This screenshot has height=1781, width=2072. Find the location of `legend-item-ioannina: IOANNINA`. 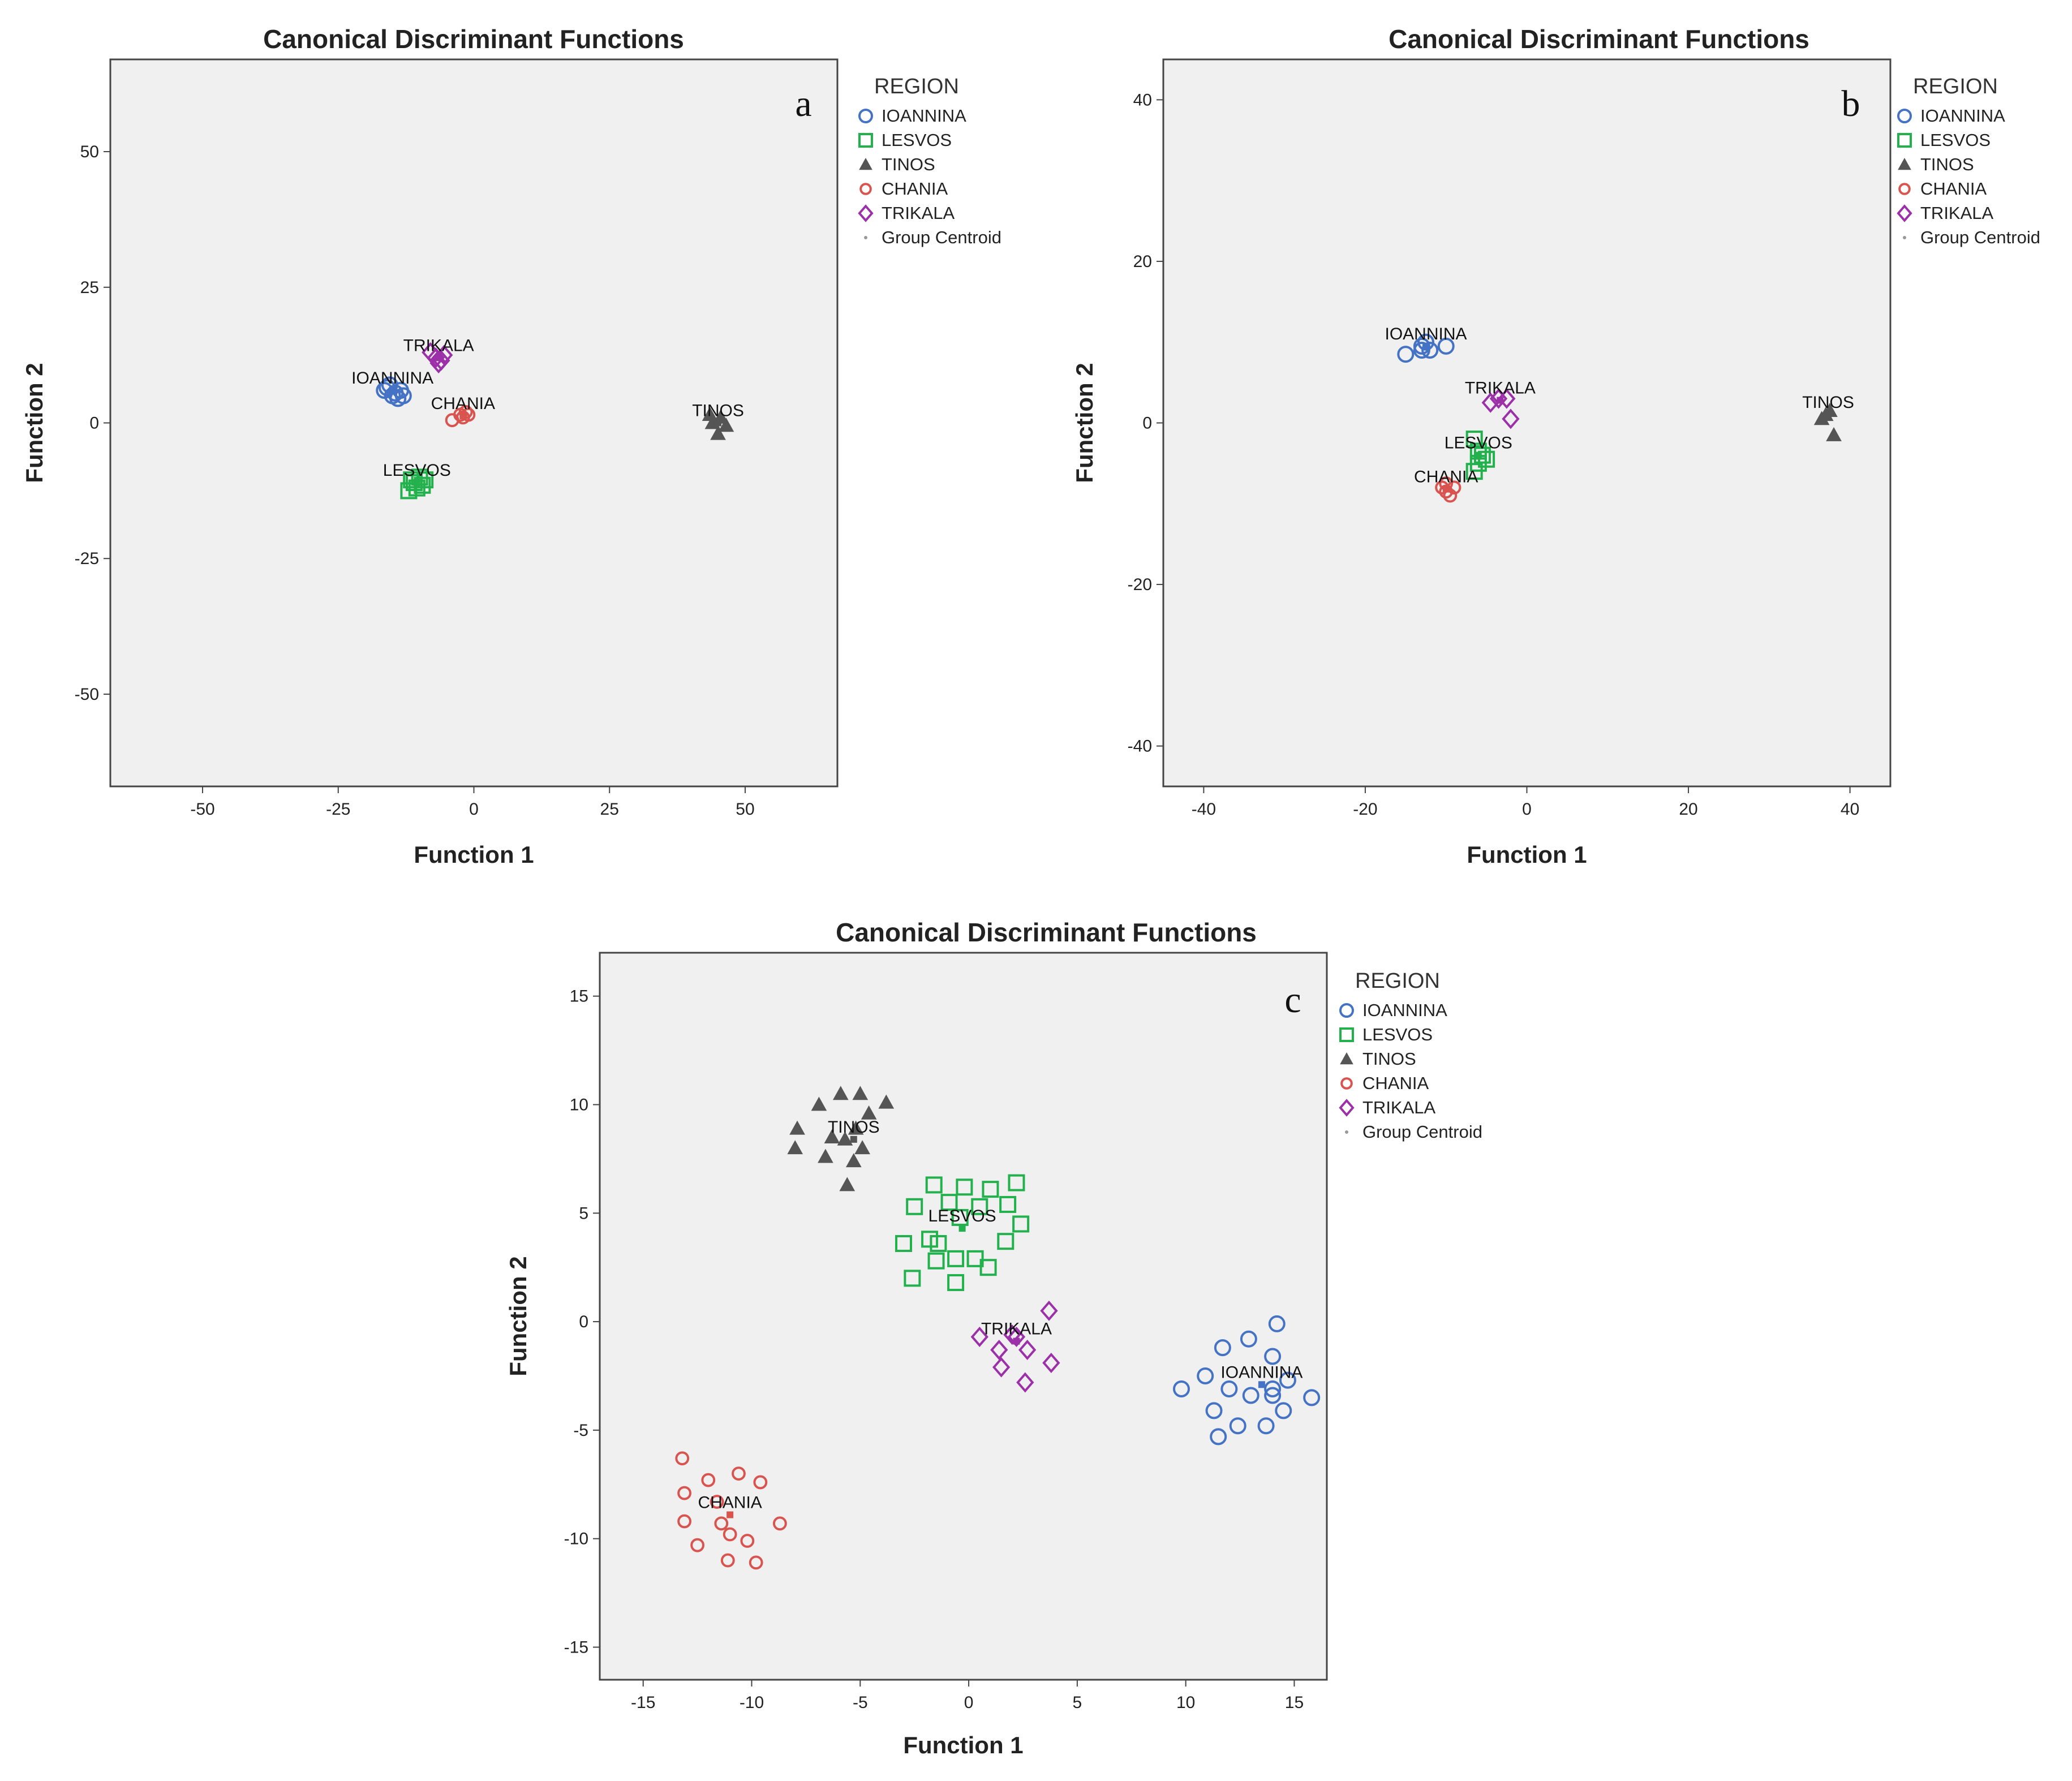

legend-item-ioannina: IOANNINA is located at coordinates (1393, 1010).